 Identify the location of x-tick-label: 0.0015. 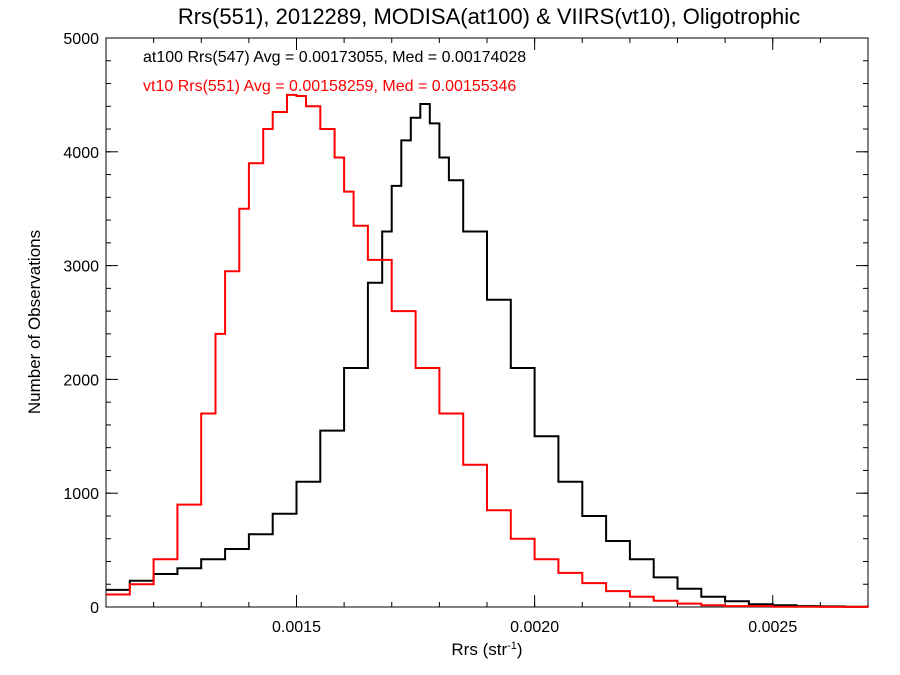
(296, 627).